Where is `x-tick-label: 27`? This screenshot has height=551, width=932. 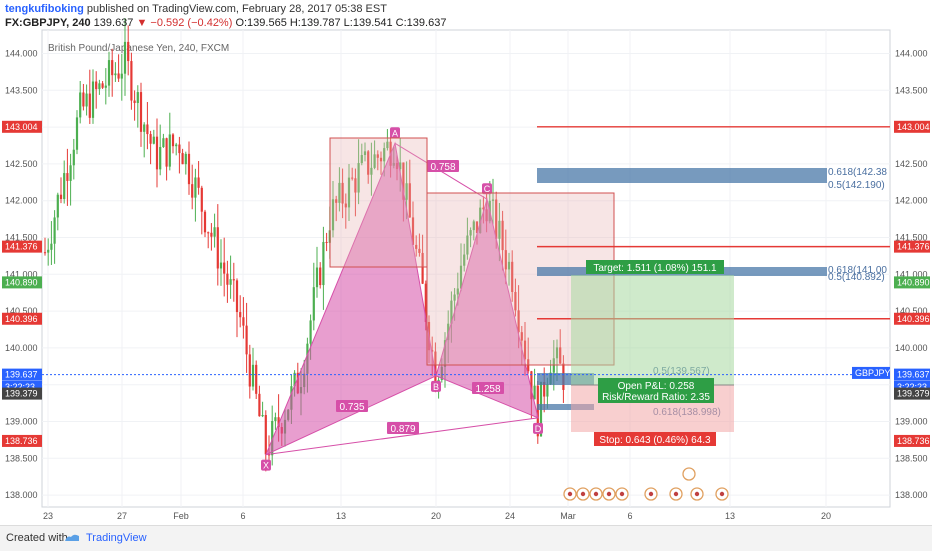
x-tick-label: 27 is located at coordinates (122, 516).